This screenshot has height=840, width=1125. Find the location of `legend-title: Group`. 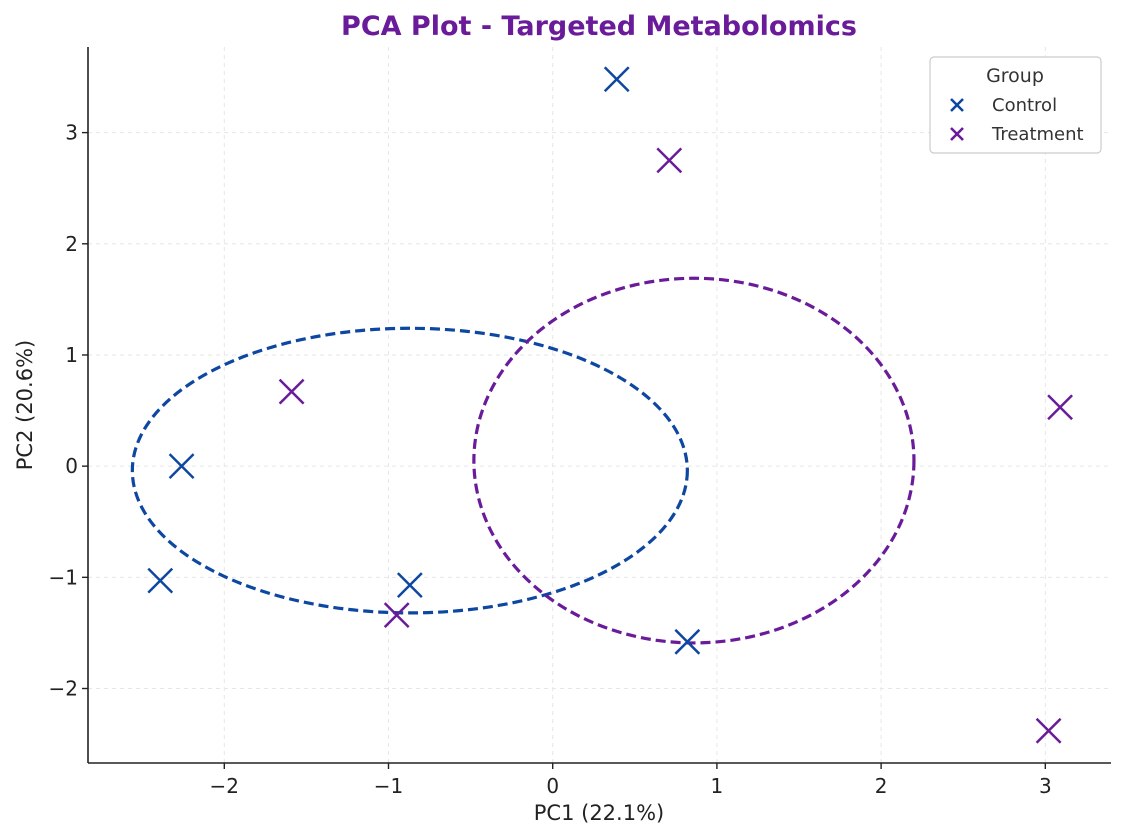

legend-title: Group is located at coordinates (1015, 76).